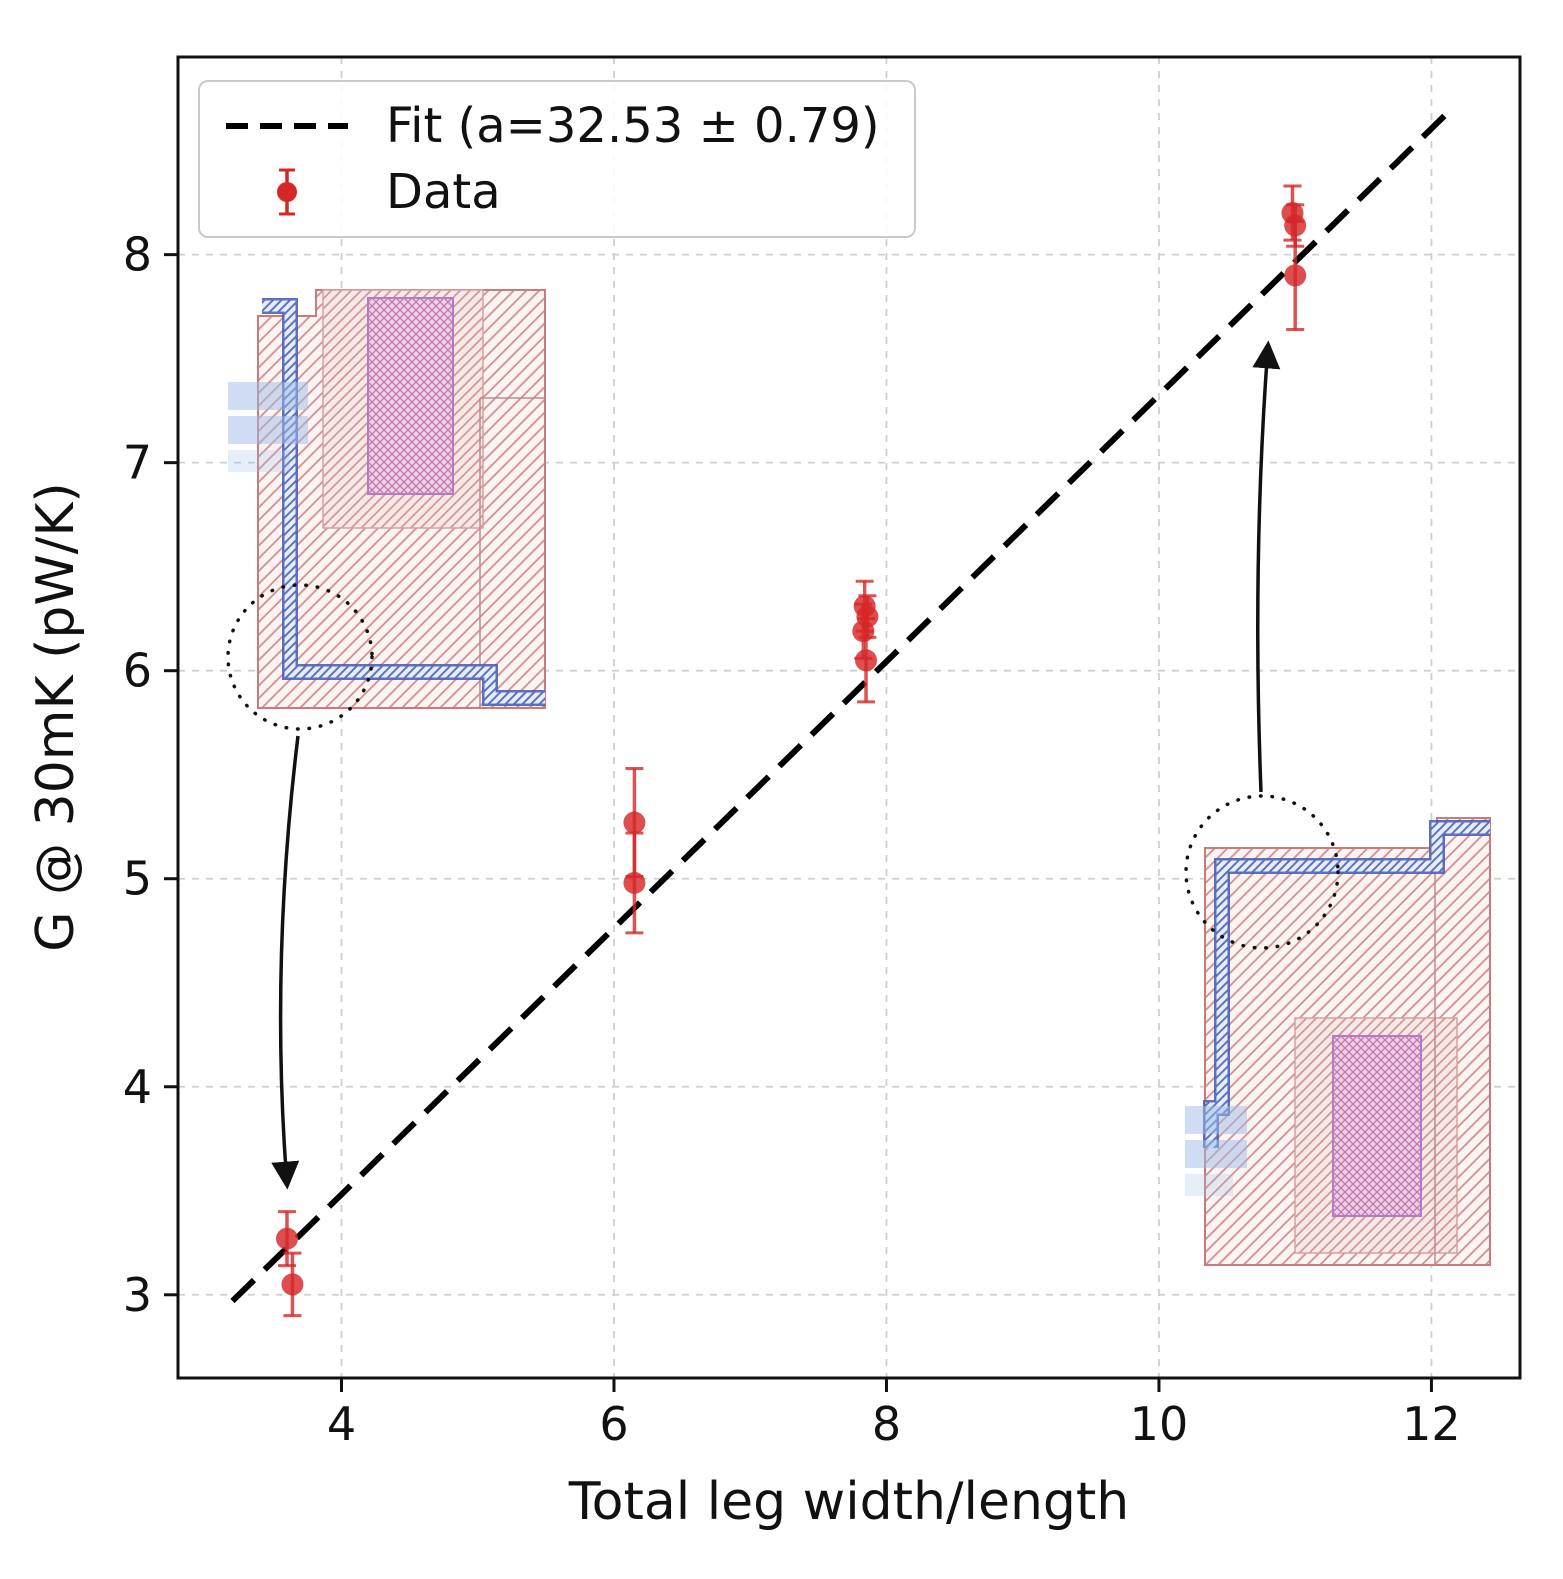 The width and height of the screenshot is (1563, 1579). I want to click on annotation-arrow-right, so click(1266, 566).